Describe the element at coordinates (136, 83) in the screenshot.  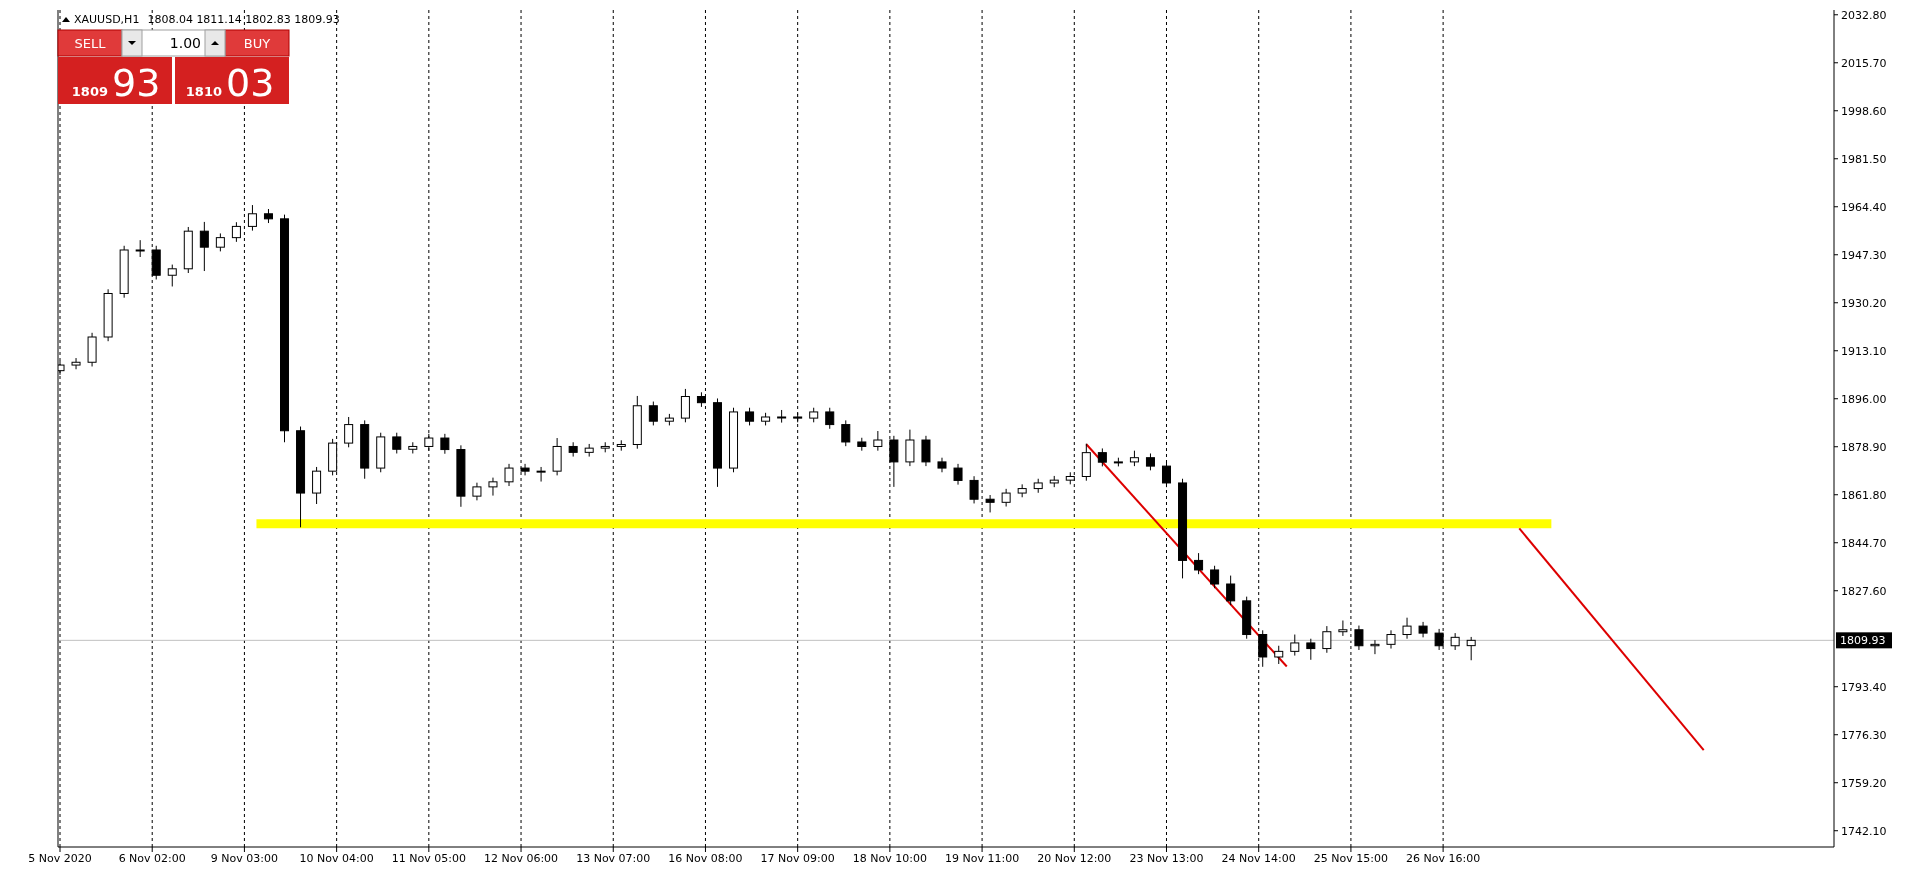
I see `annotation: 93` at that location.